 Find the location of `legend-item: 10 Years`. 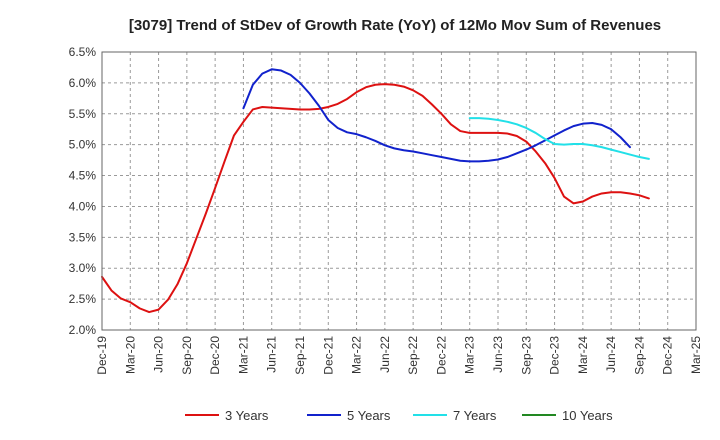

legend-item: 10 Years is located at coordinates (567, 415).